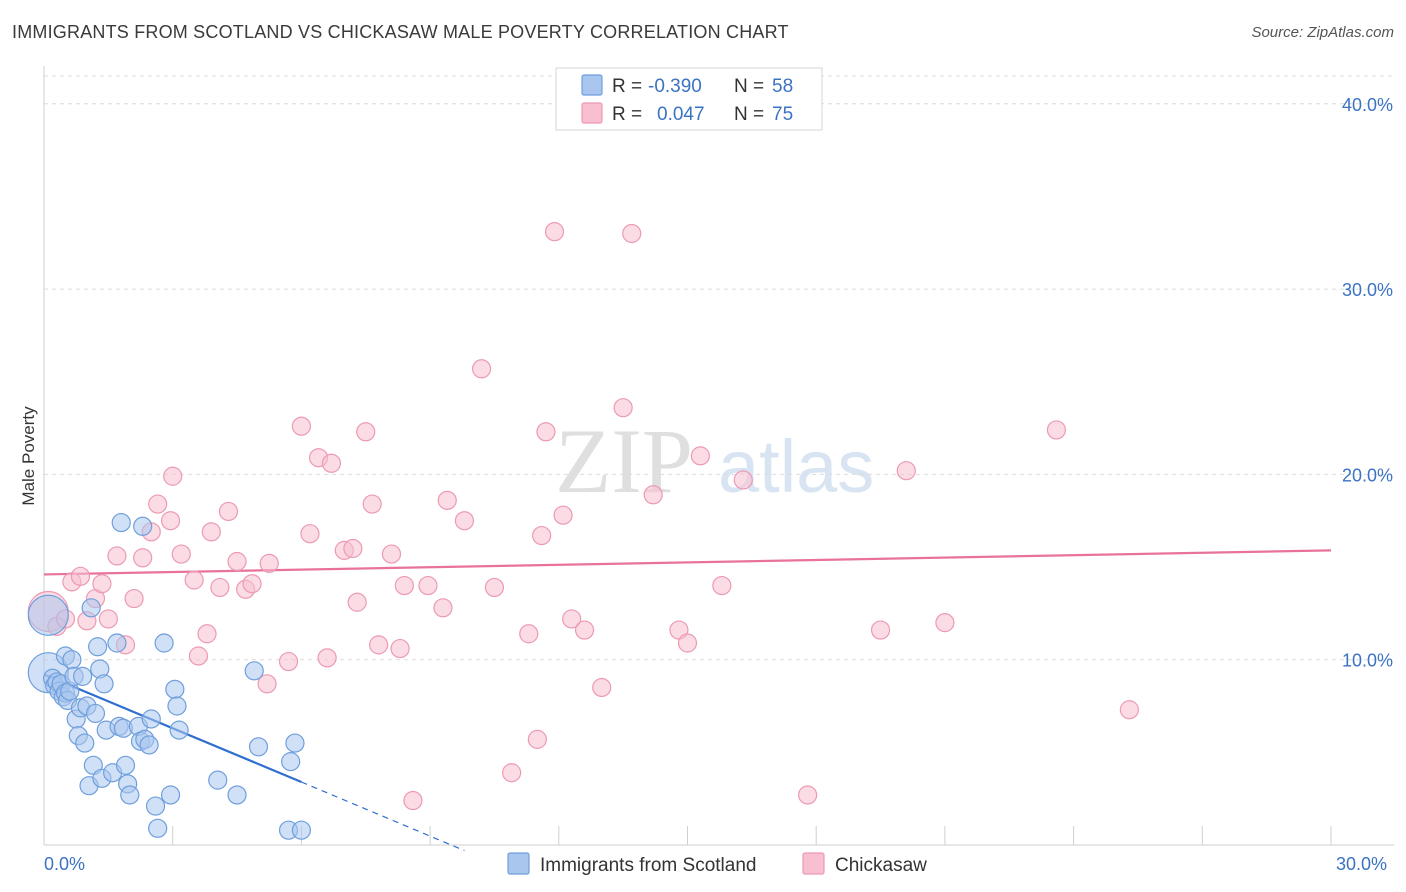 The width and height of the screenshot is (1406, 892). Describe the element at coordinates (813, 863) in the screenshot. I see `bottom-legend-swatch-pink` at that location.